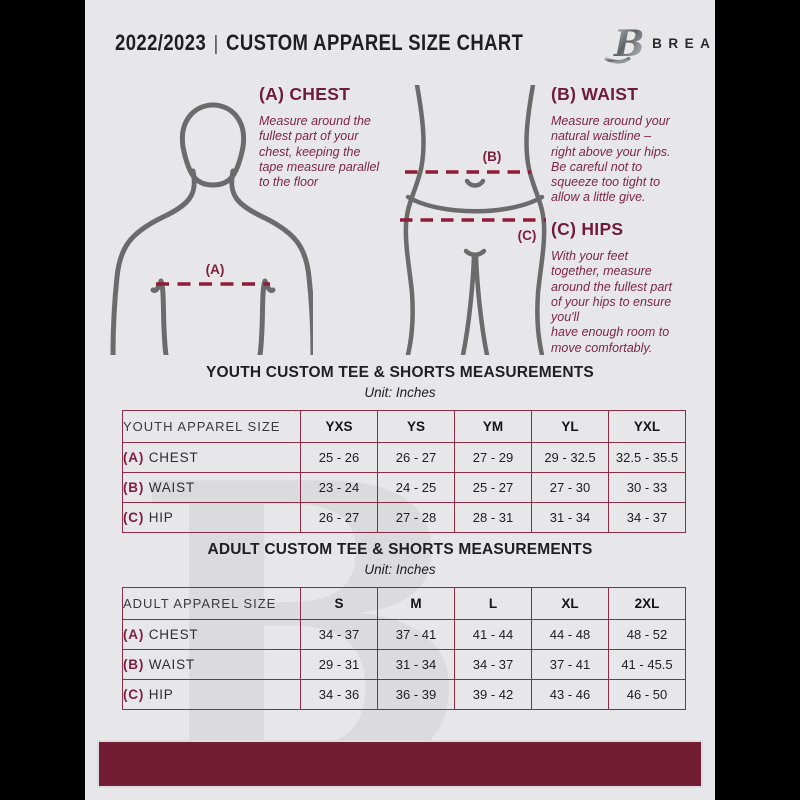 This screenshot has width=800, height=800. I want to click on chest-measurement-diagram: (A), so click(211, 228).